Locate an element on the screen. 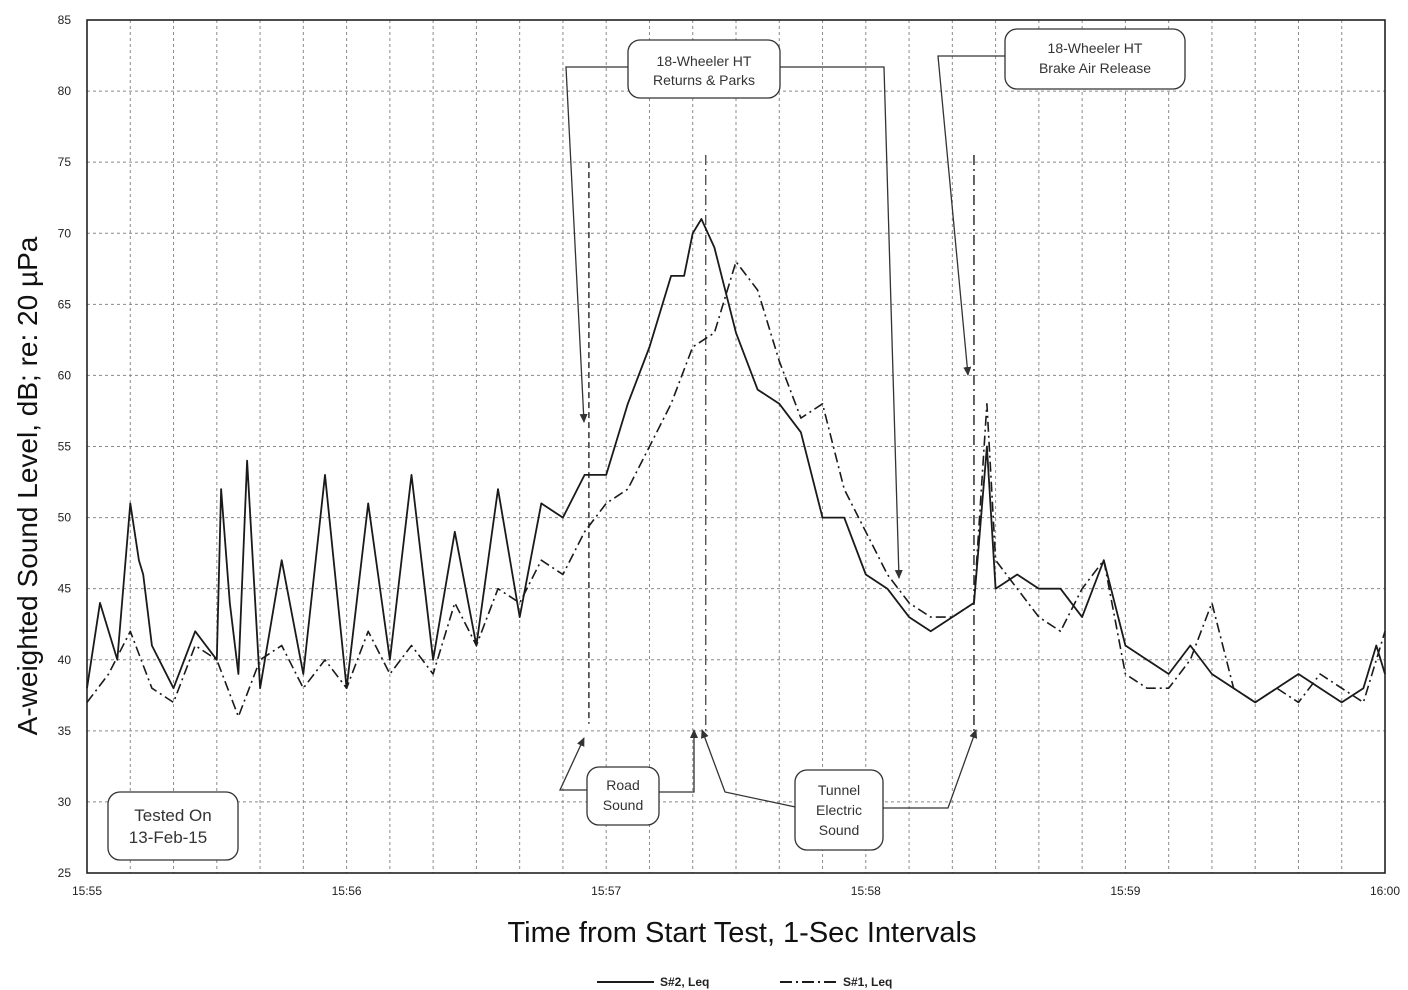 Image resolution: width=1408 pixels, height=990 pixels. annotation-text-tested-on: 13-Feb-15 is located at coordinates (168, 837).